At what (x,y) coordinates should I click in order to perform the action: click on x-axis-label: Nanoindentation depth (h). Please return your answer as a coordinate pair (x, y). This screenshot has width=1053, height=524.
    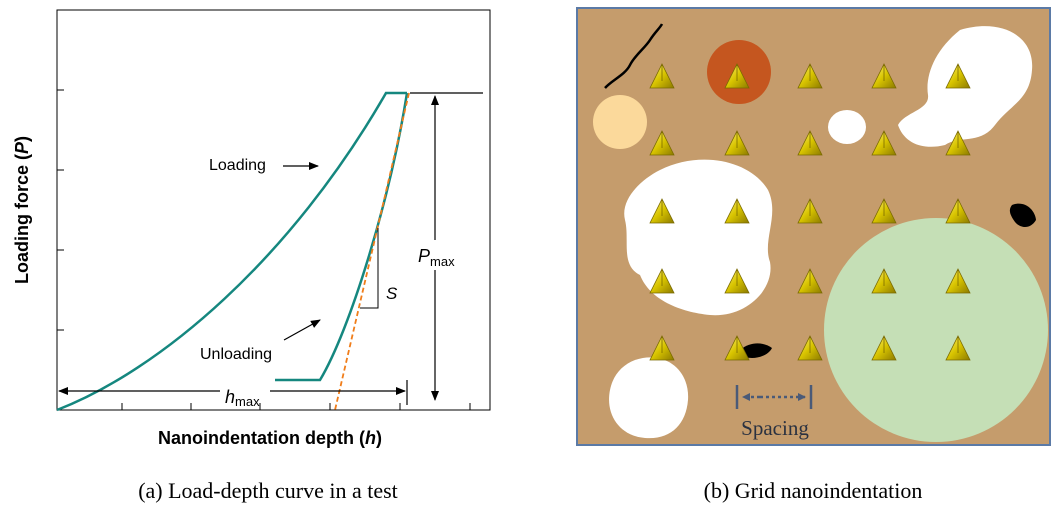
    Looking at the image, I should click on (270, 438).